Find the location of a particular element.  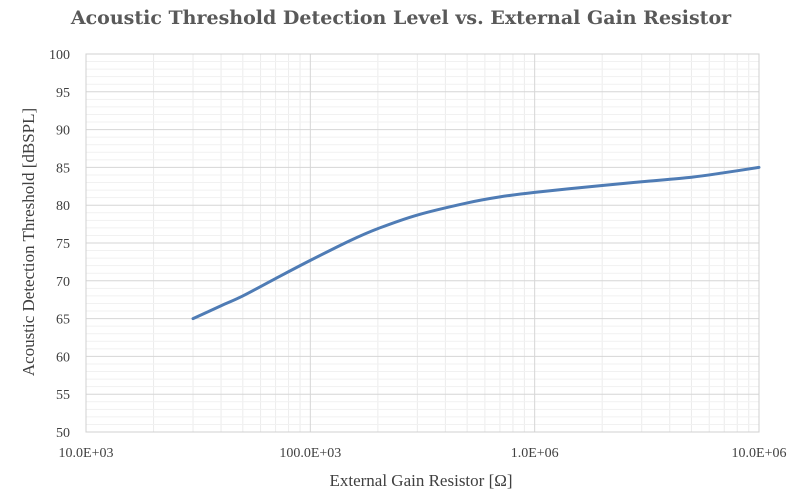

y-tick-label: 75 is located at coordinates (63, 244).